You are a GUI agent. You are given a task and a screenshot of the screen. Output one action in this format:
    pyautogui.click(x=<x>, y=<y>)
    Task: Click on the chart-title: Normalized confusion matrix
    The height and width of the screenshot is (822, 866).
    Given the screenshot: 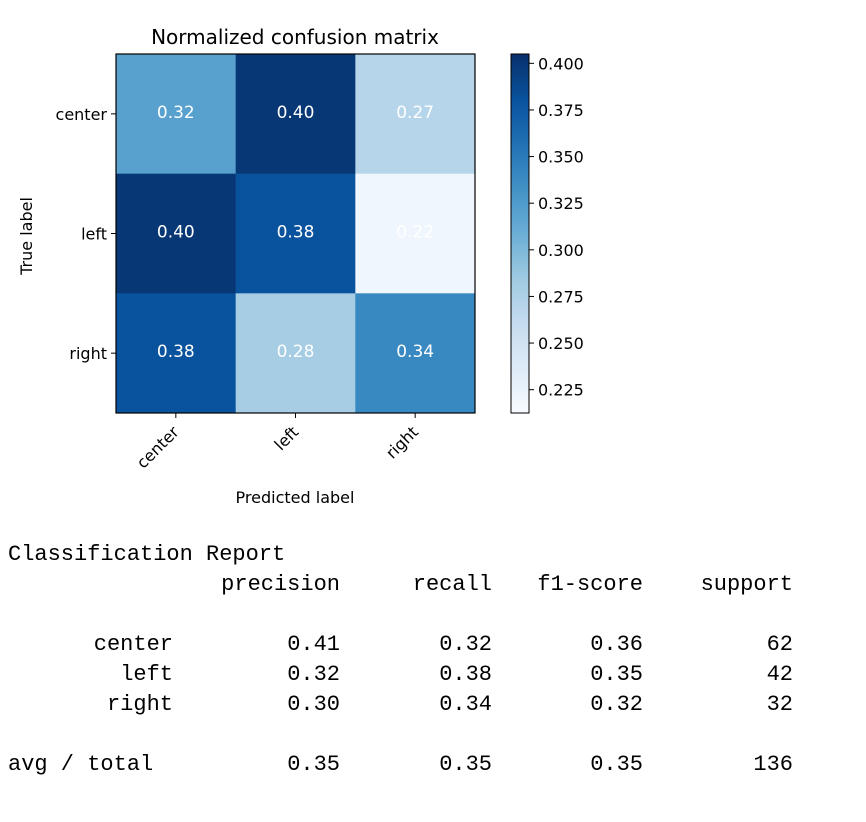 What is the action you would take?
    pyautogui.click(x=295, y=37)
    